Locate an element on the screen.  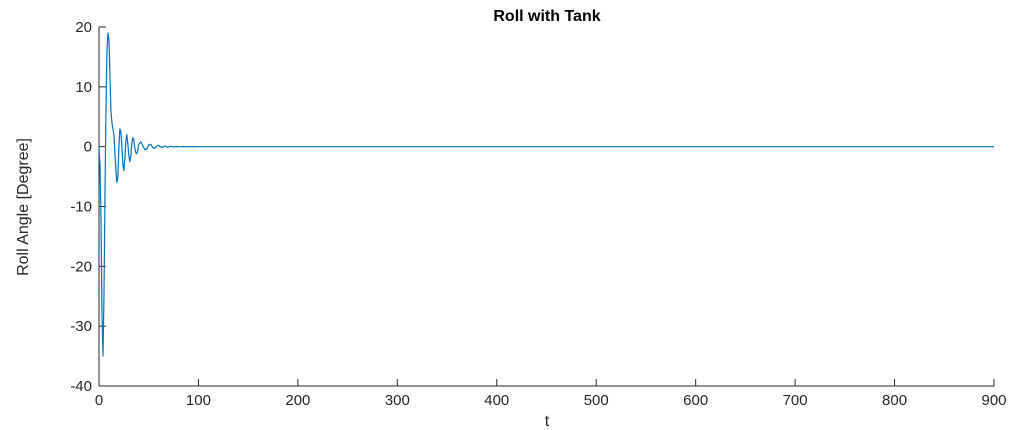
y-axis-label: Roll Angle [Degree] is located at coordinates (23, 207).